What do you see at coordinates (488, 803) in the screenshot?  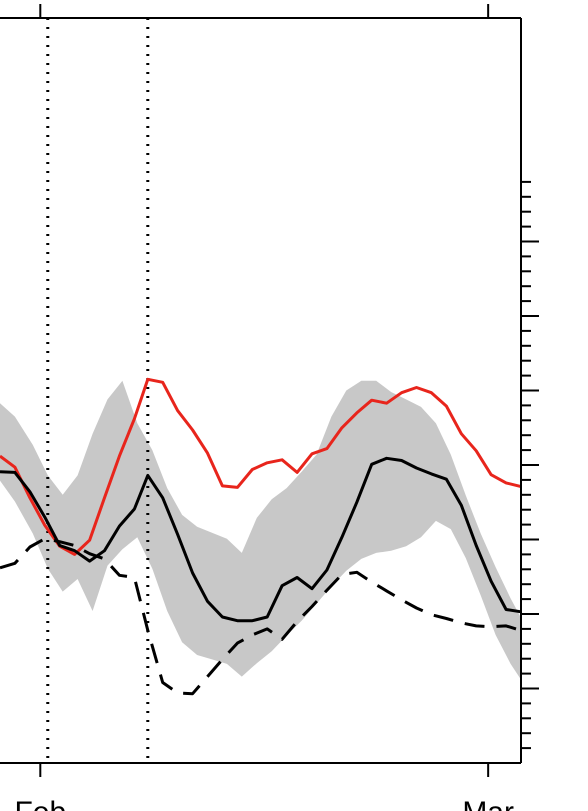 I see `x-tick-label-mar: Mar` at bounding box center [488, 803].